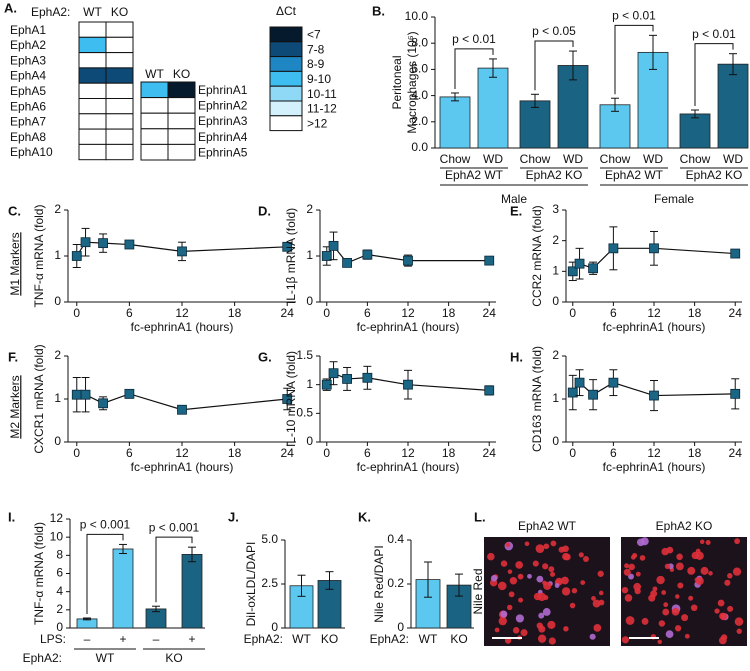 This screenshot has width=750, height=671. What do you see at coordinates (105, 658) in the screenshot?
I see `group-label: WT` at bounding box center [105, 658].